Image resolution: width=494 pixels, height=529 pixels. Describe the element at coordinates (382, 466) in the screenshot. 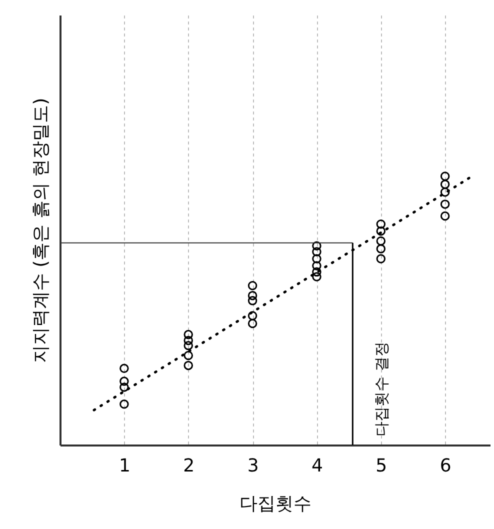

I see `x-tick-label: 5` at that location.